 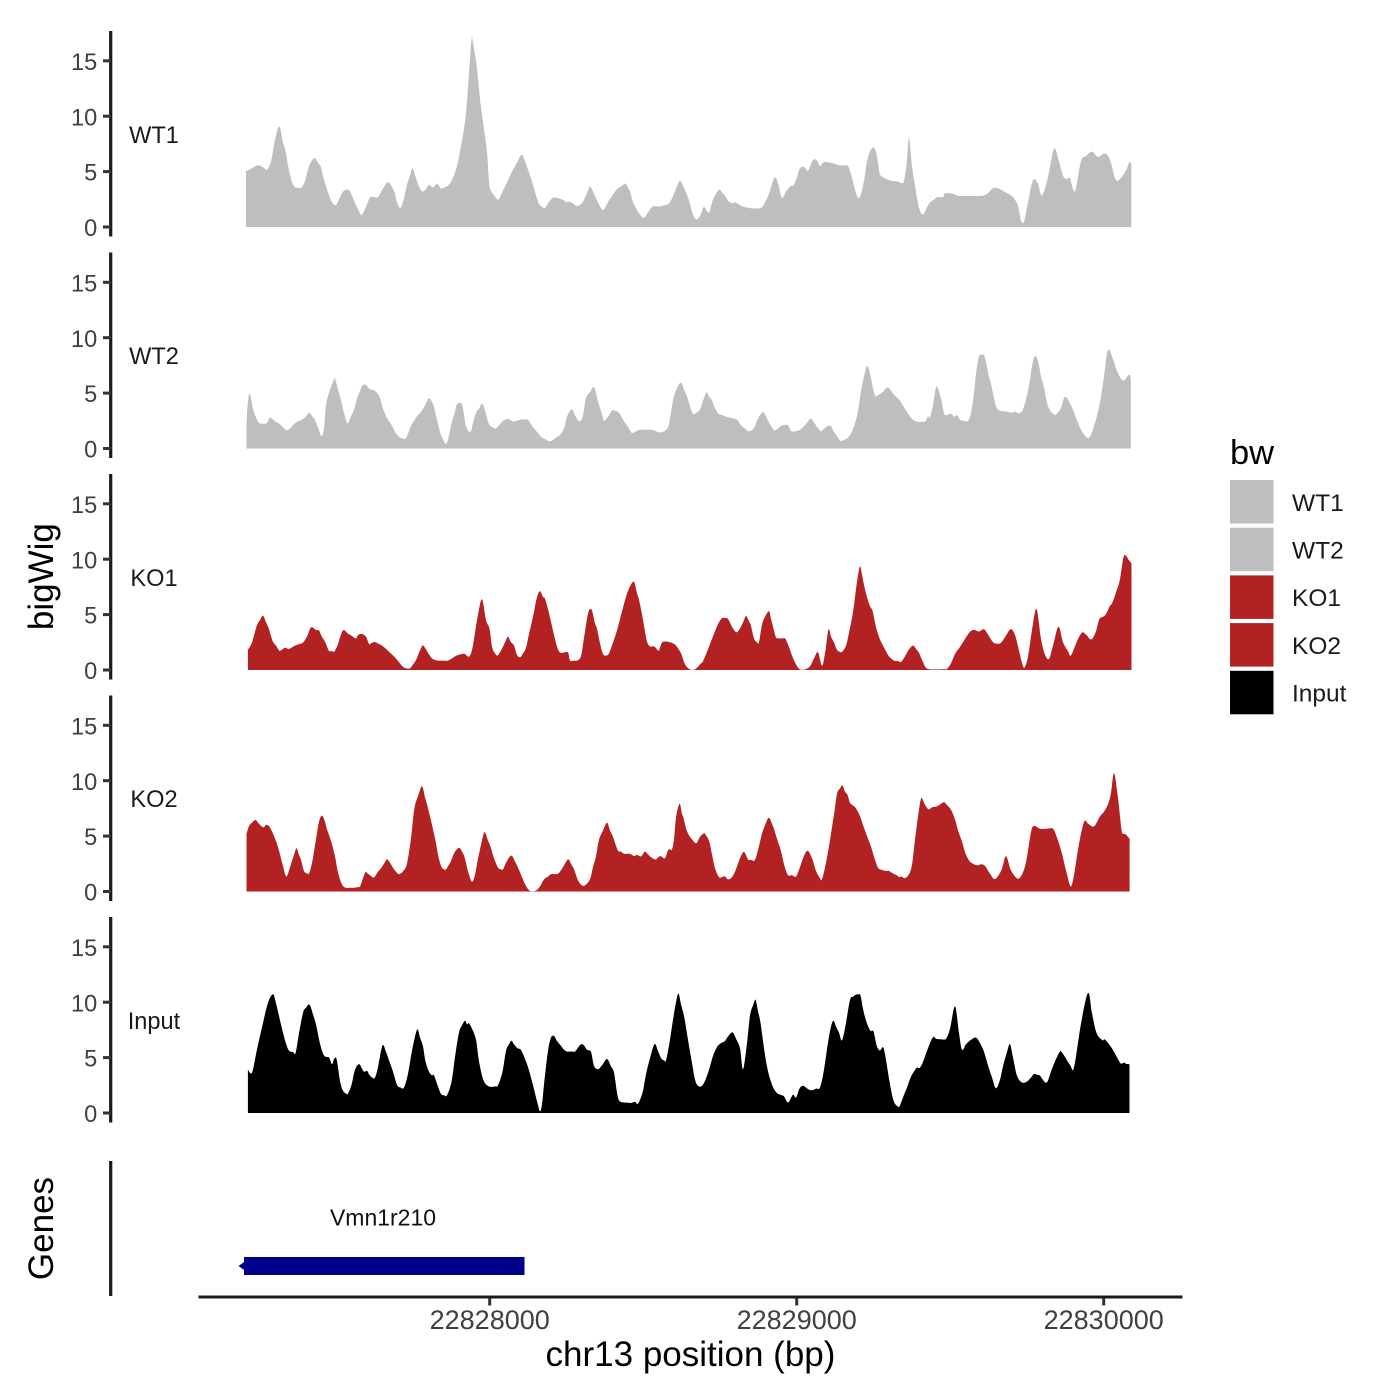 What do you see at coordinates (383, 1218) in the screenshot?
I see `svg-text: Vmn1r210` at bounding box center [383, 1218].